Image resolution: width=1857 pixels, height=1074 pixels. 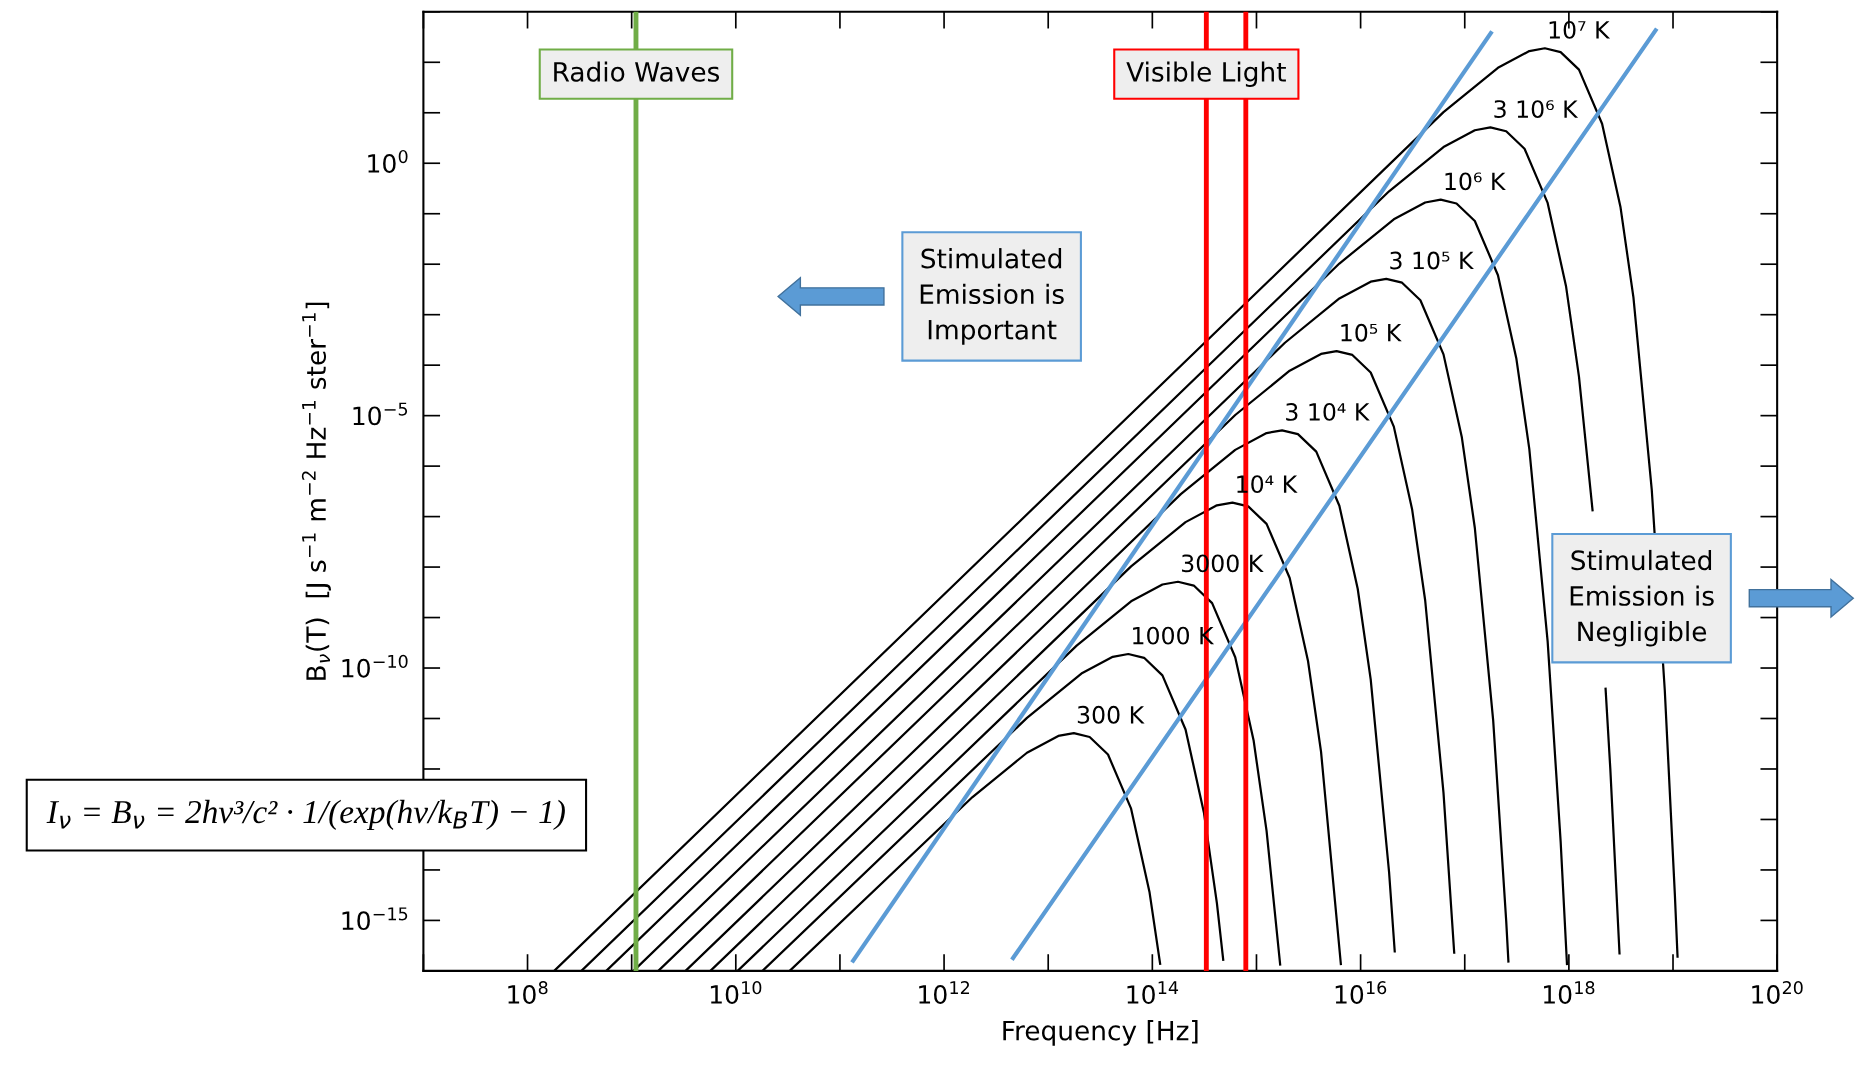 What do you see at coordinates (316, 491) in the screenshot?
I see `text: B$_{ν}$(T) [J s$^{−1}$ m$^{−2}$ Hz$^{−1}$ ster$^{−1}$]` at bounding box center [316, 491].